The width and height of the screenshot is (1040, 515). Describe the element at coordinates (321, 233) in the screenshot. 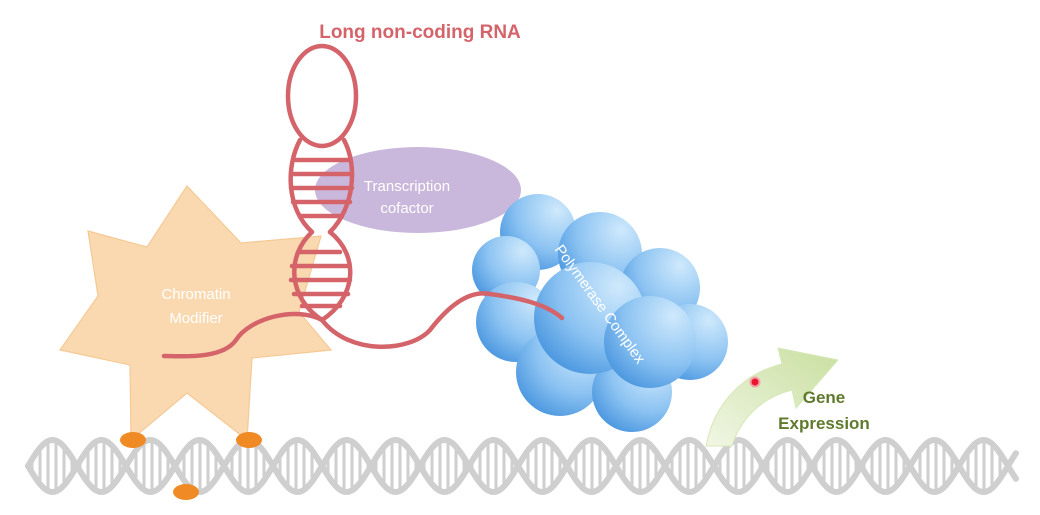

I see `lncrna-base-pairs` at that location.